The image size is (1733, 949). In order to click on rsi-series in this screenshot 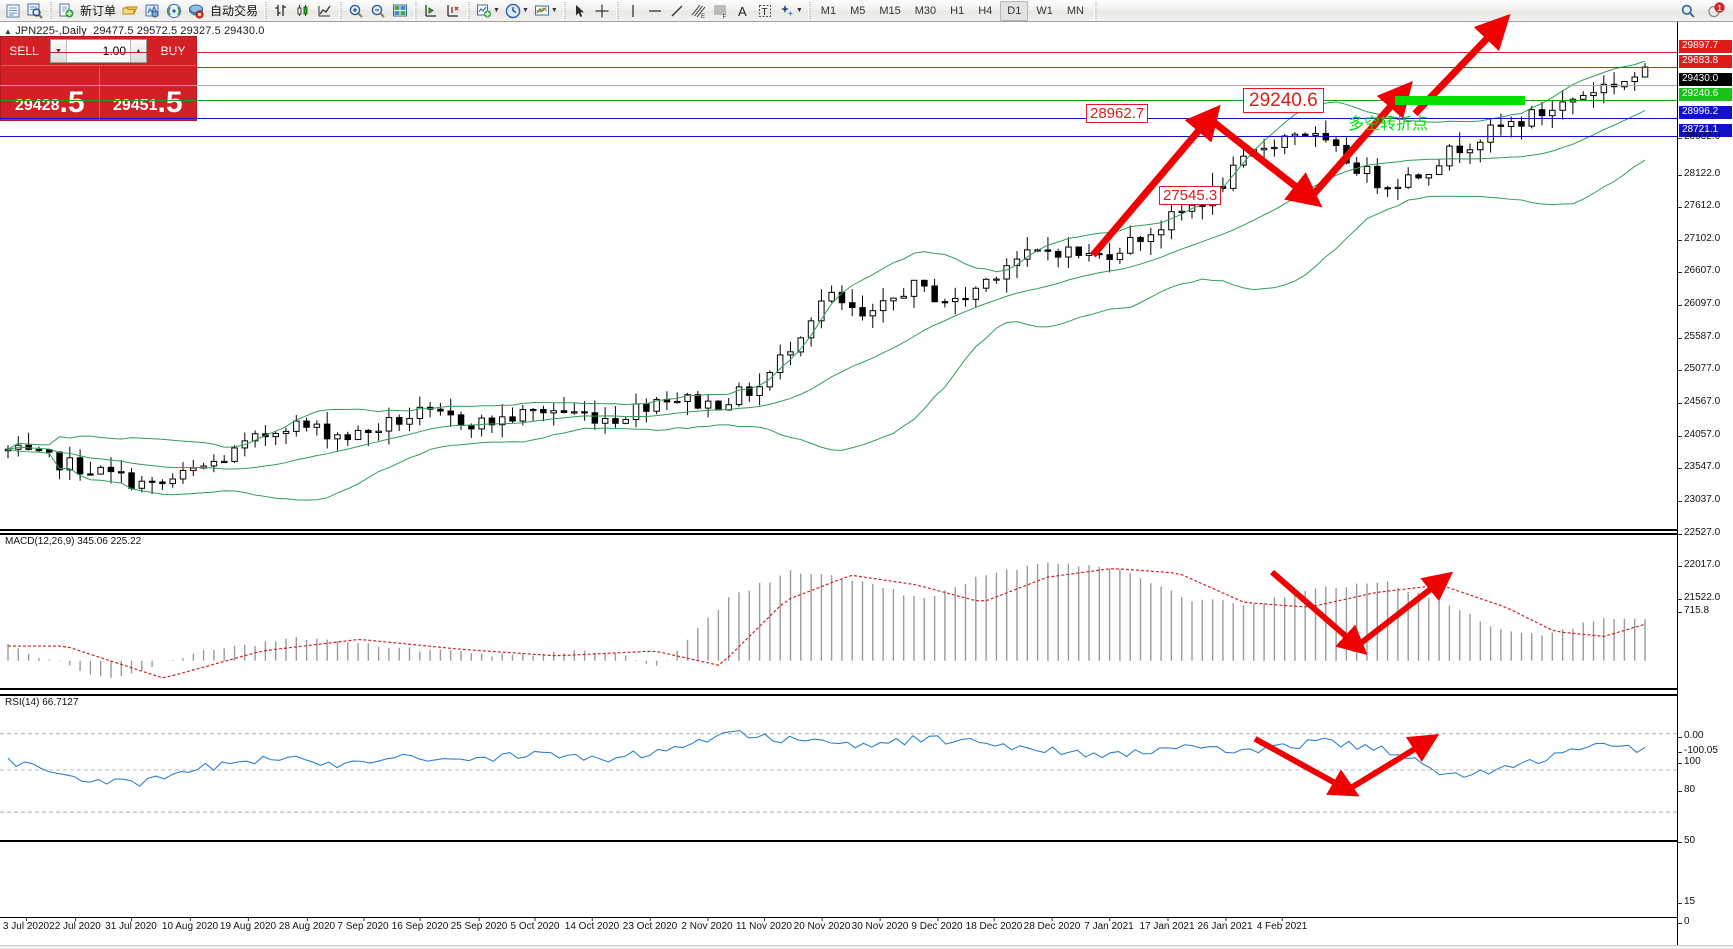, I will do `click(838, 771)`.